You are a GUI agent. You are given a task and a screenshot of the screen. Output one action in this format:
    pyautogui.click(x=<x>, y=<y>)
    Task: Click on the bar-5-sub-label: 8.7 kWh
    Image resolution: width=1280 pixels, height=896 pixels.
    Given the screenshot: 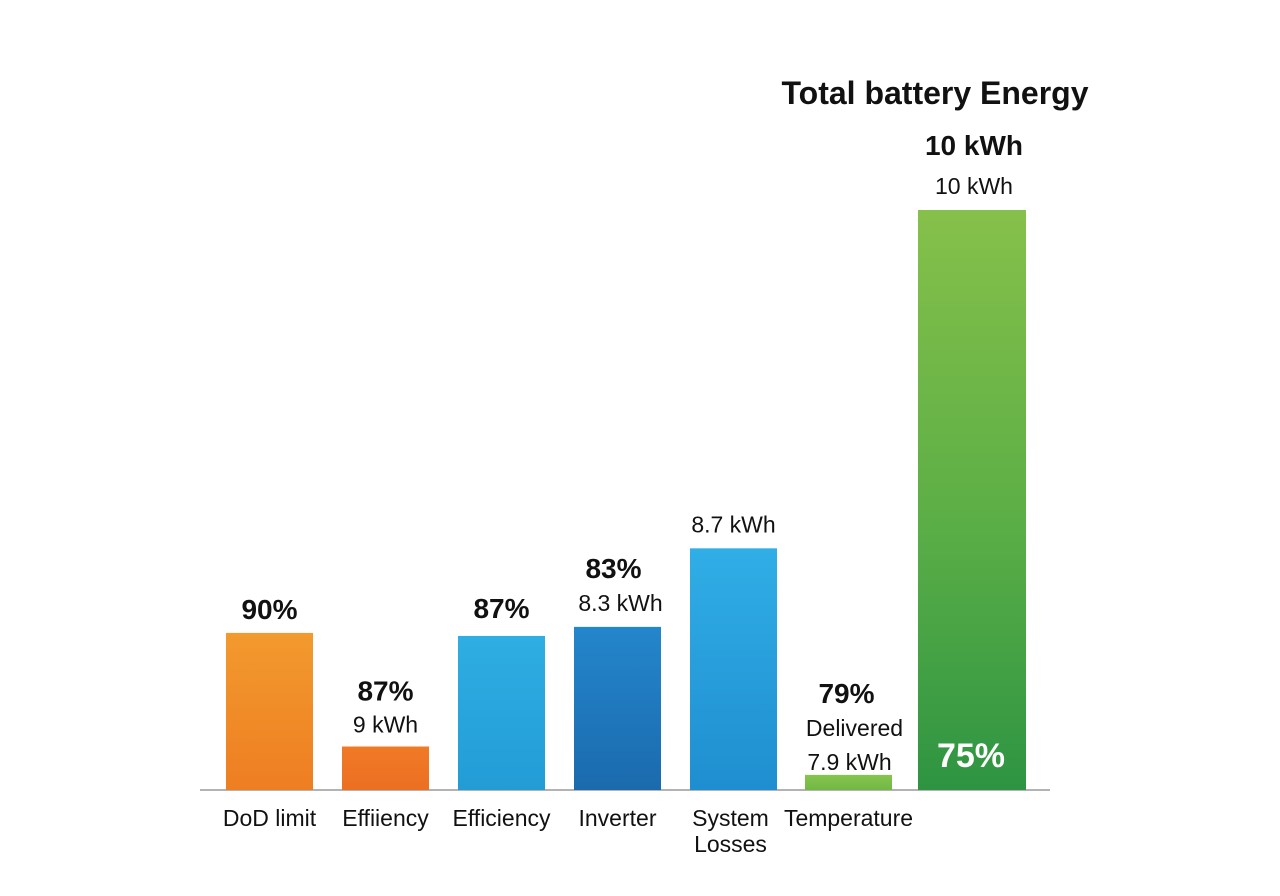 What is the action you would take?
    pyautogui.click(x=733, y=524)
    